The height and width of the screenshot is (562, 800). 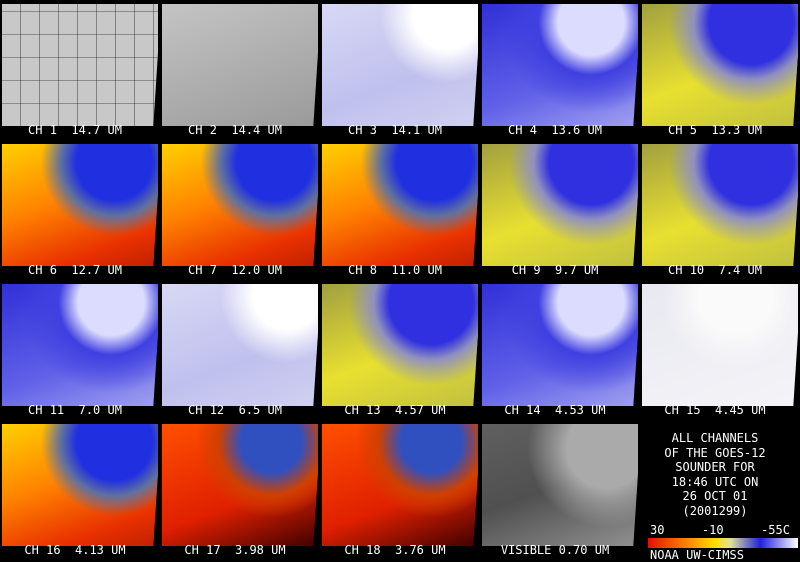 I want to click on panel: CH 7 12.0 UM, so click(x=240, y=210).